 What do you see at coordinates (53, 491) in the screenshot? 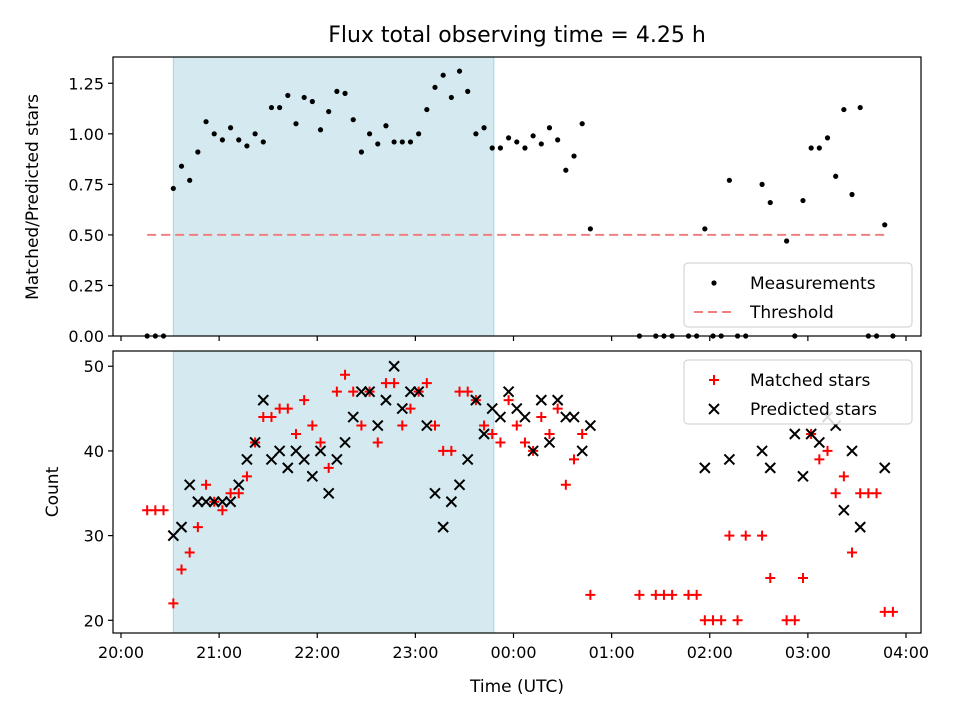
I see `bottom-y-axis-label: Count` at bounding box center [53, 491].